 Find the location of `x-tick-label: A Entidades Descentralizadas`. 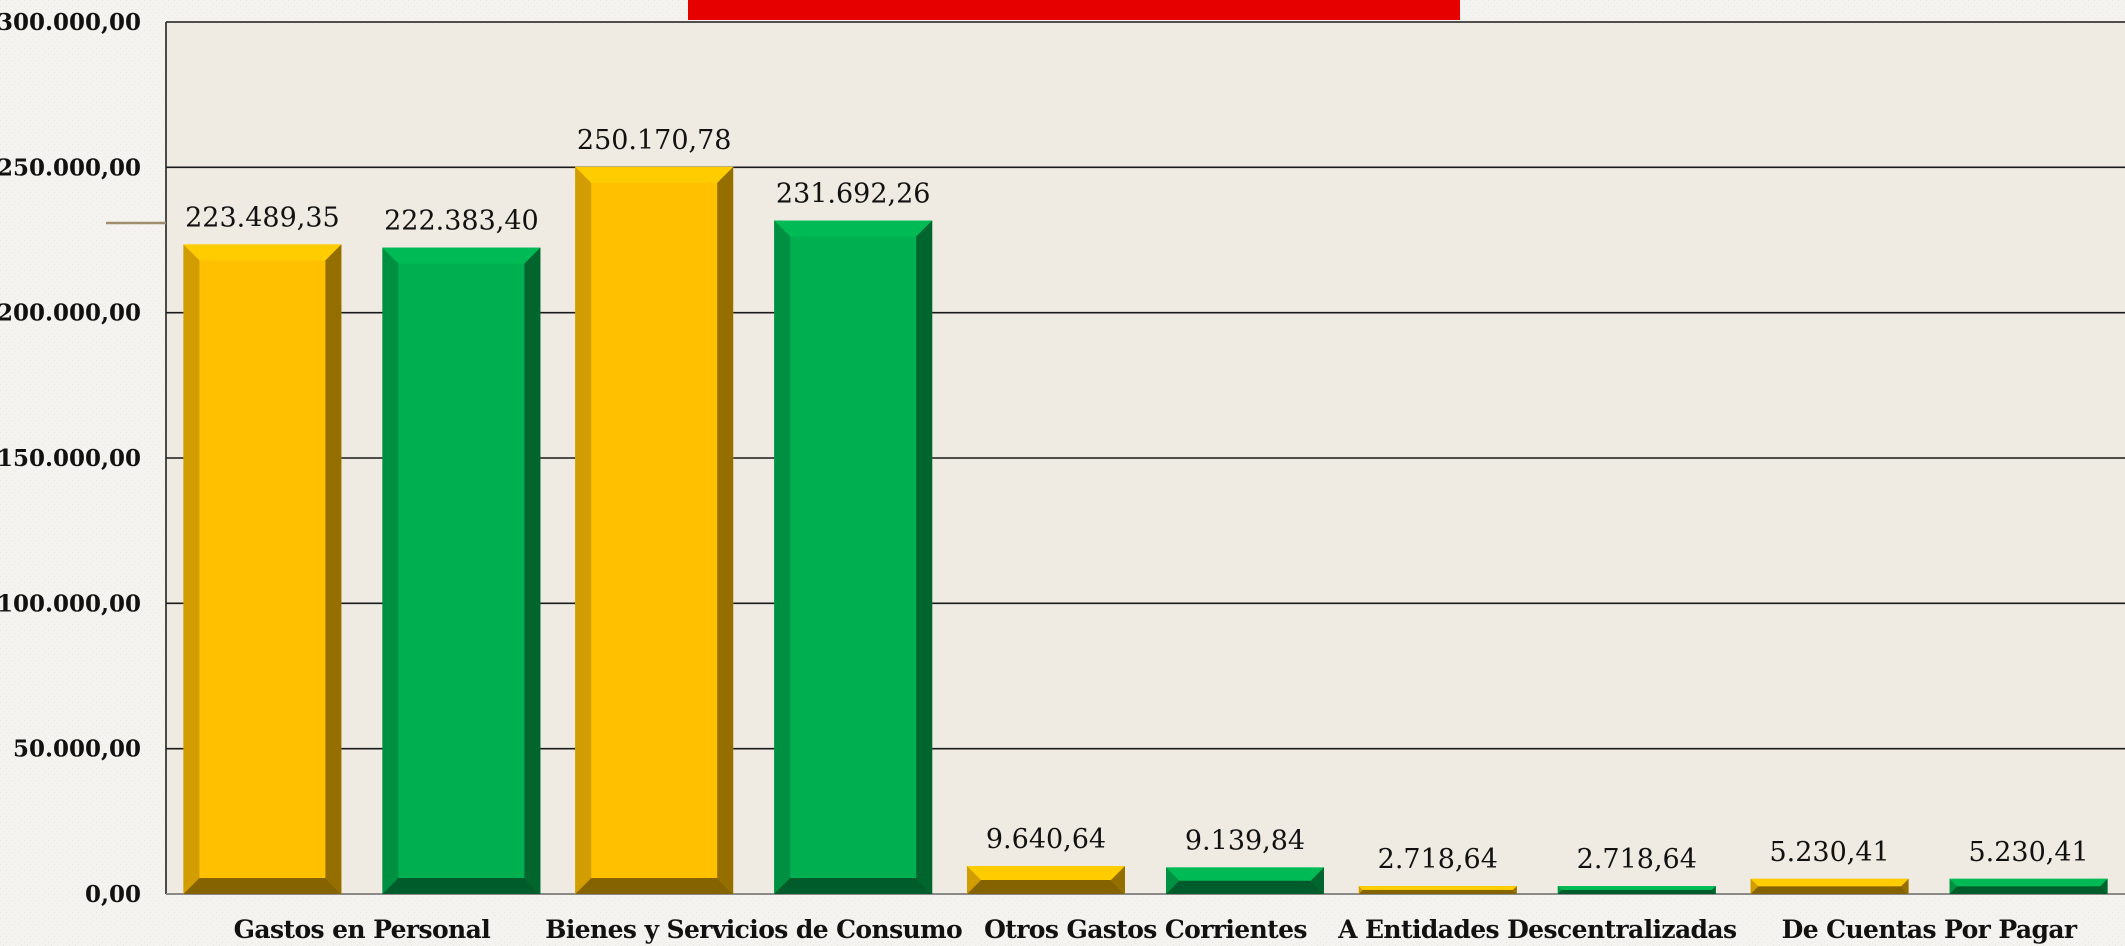

x-tick-label: A Entidades Descentralizadas is located at coordinates (1537, 929).